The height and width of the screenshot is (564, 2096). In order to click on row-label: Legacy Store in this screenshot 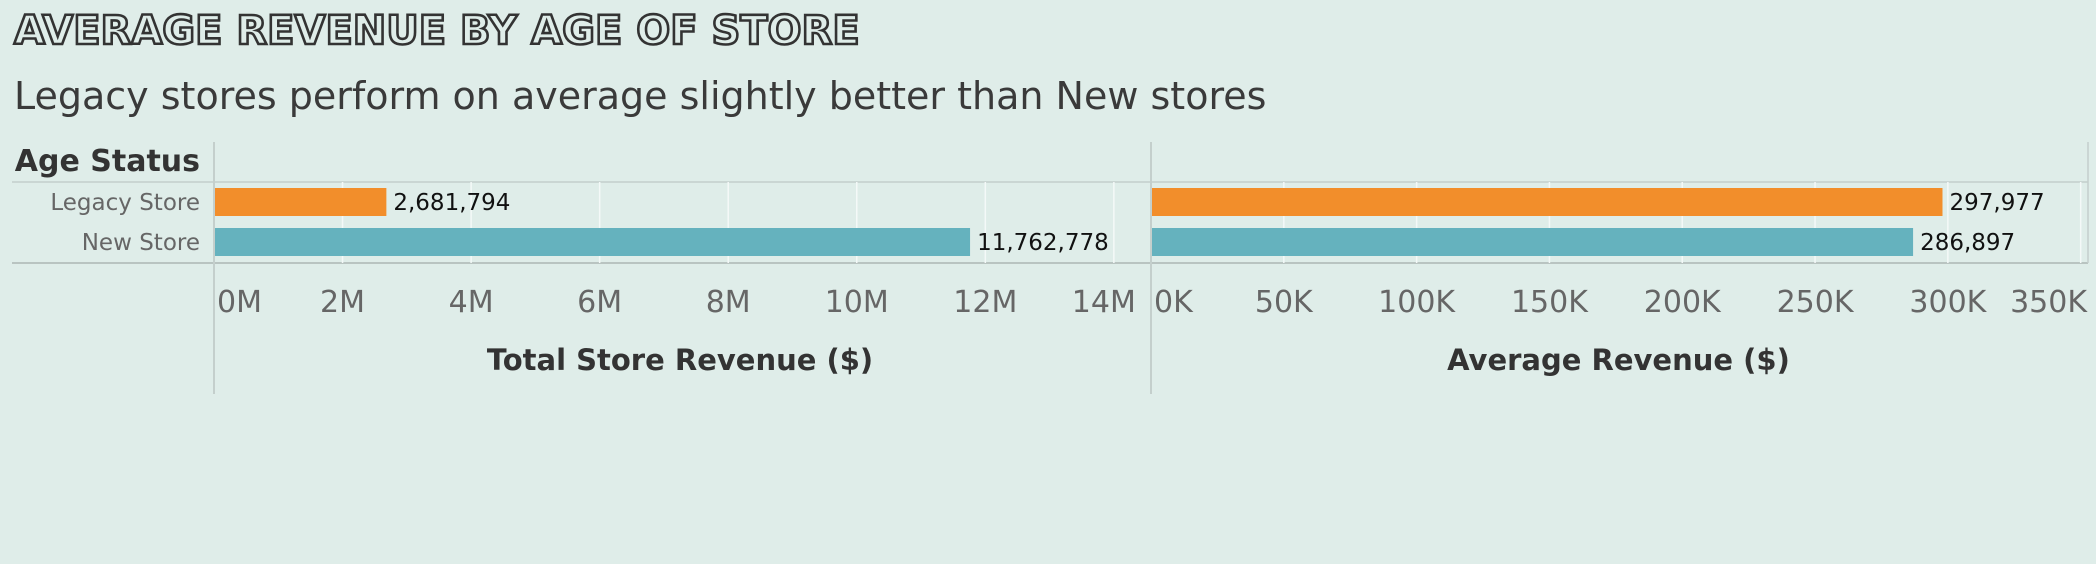, I will do `click(125, 203)`.